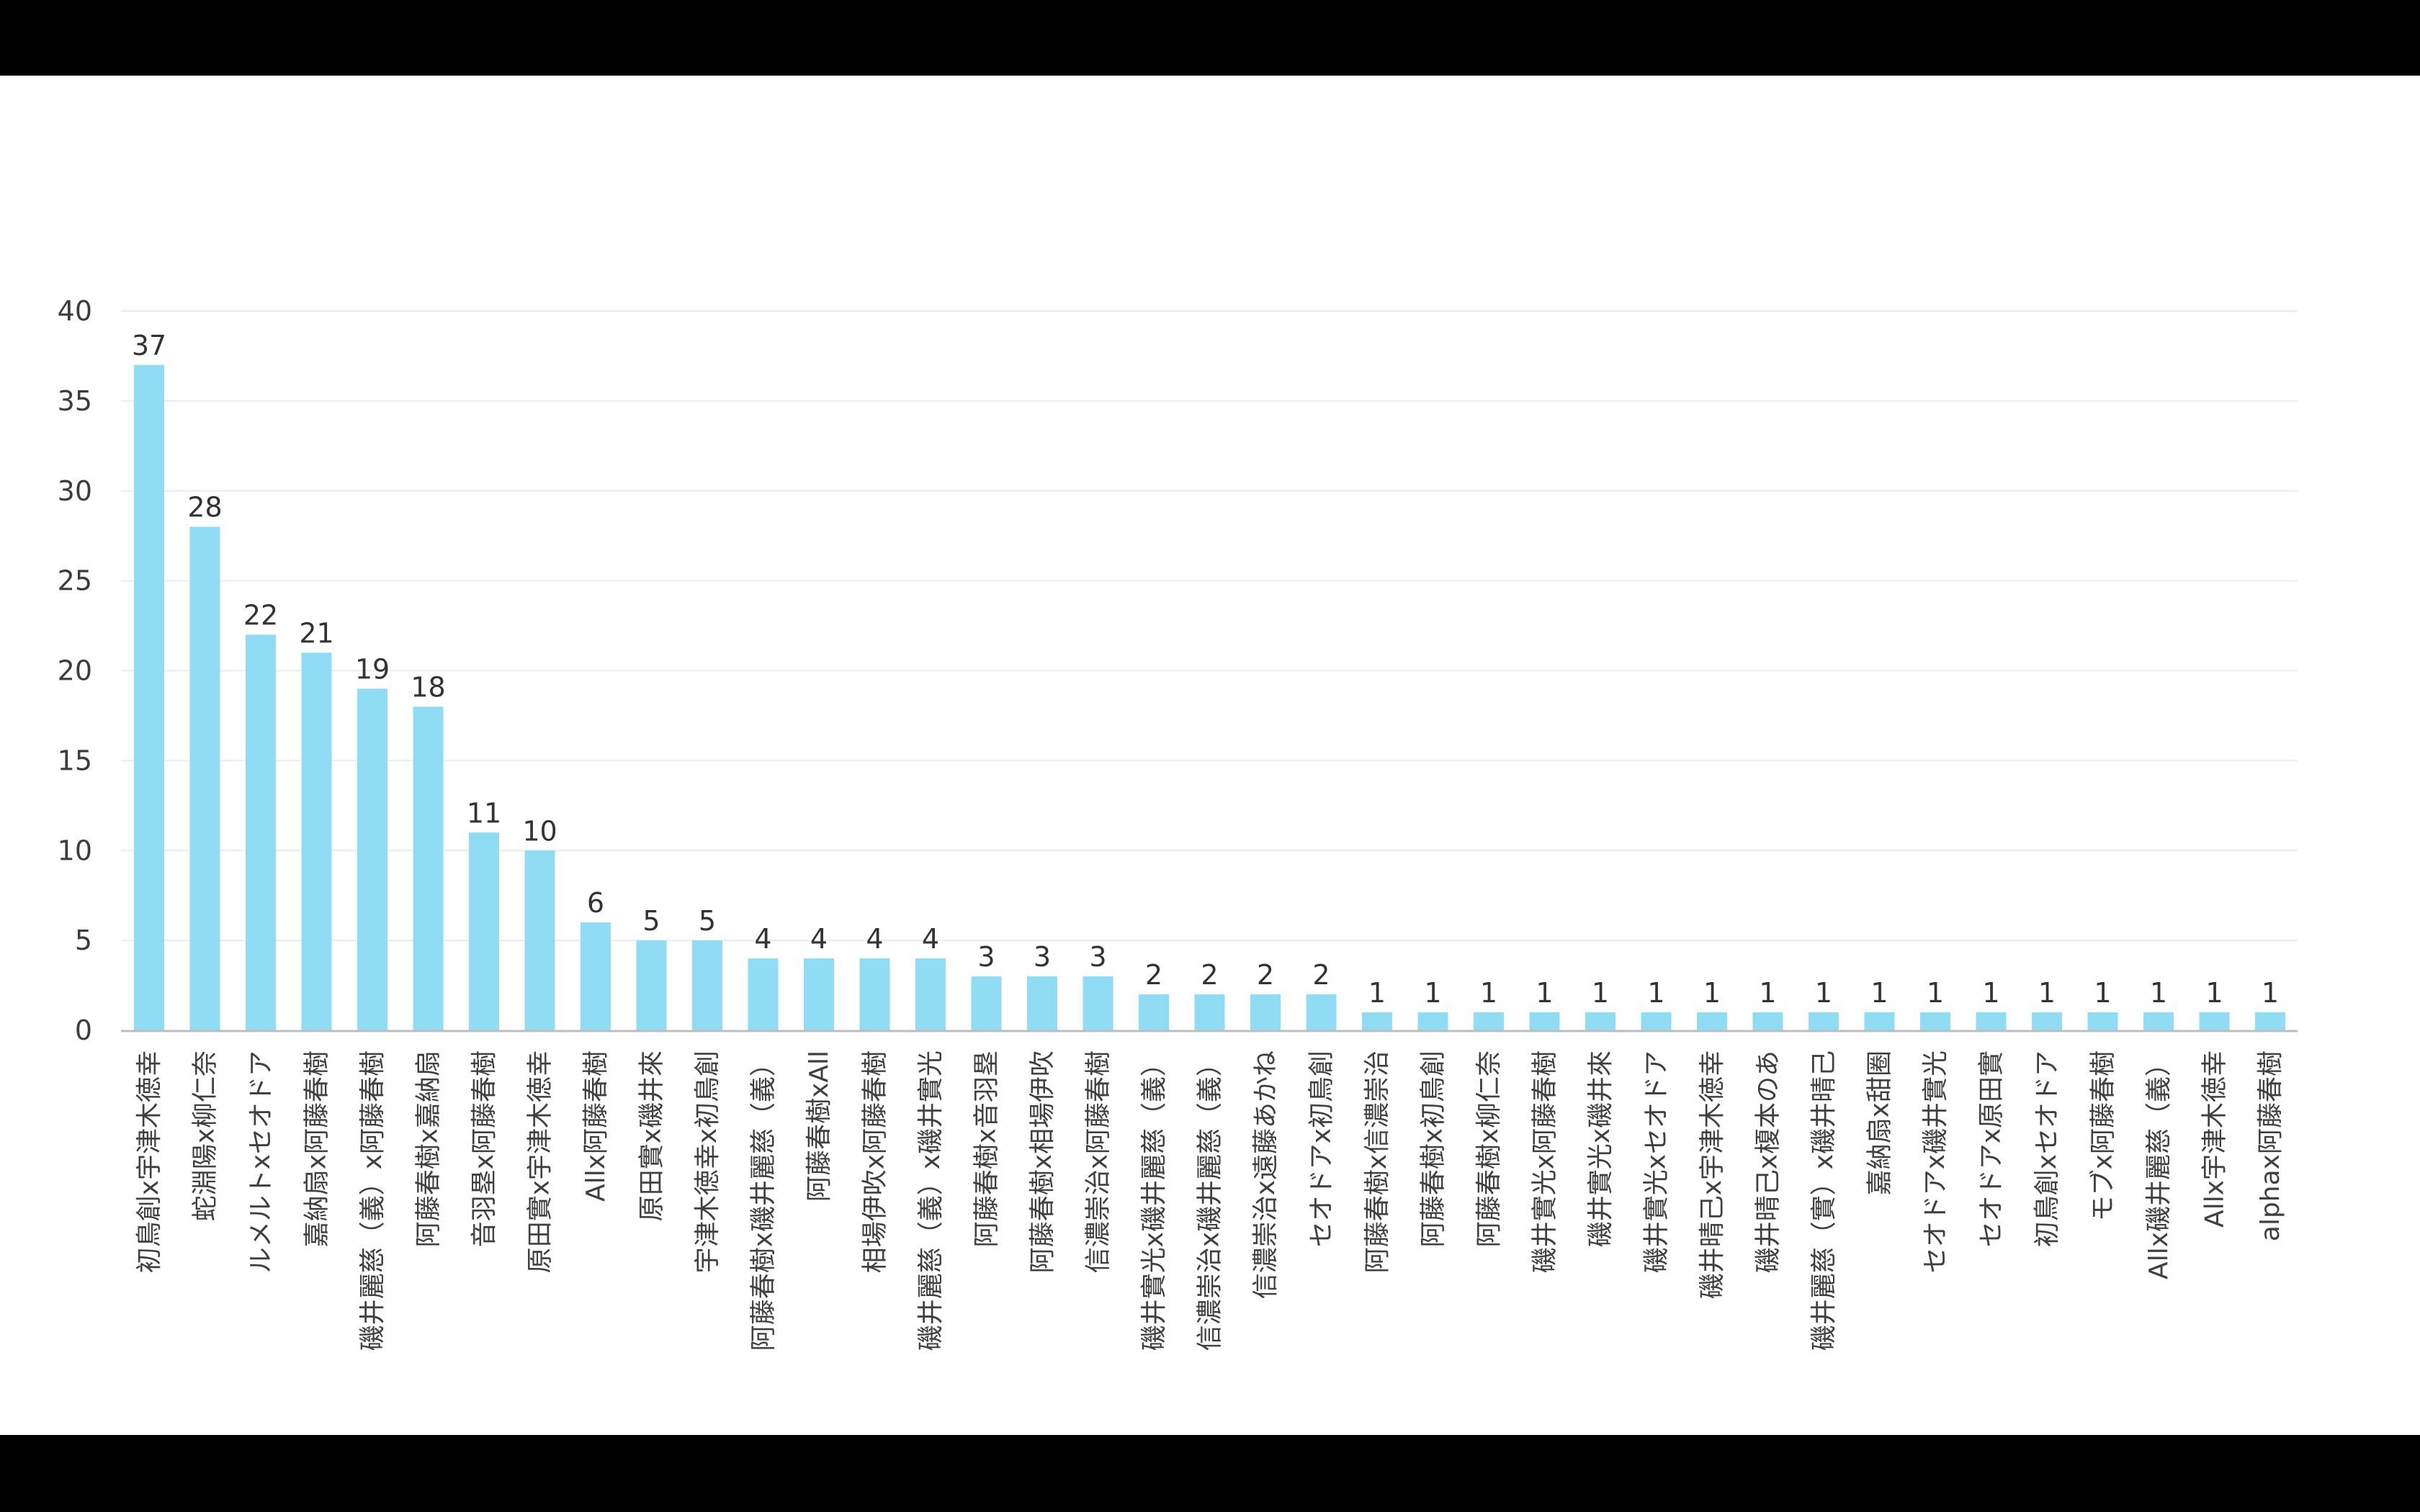 This screenshot has width=2420, height=1512. I want to click on x-tick-label: 初鳥創xセオドア, so click(2047, 1148).